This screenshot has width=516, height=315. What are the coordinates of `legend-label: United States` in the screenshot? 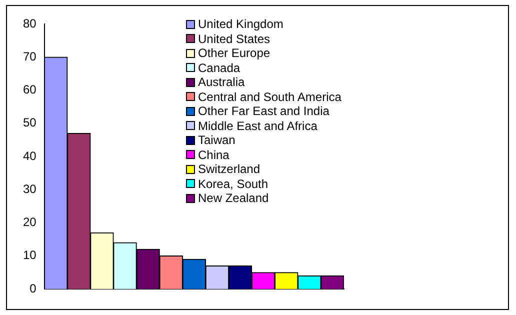 It's located at (234, 39).